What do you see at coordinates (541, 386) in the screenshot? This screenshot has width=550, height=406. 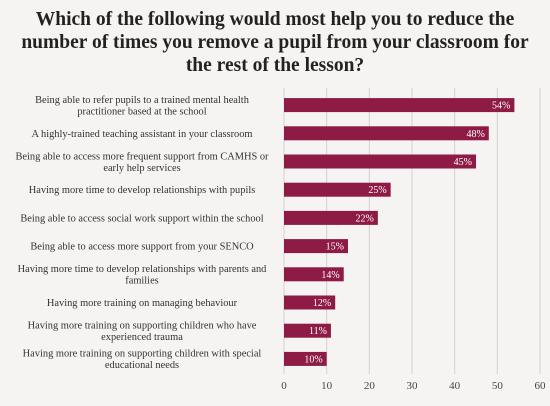 I see `x-tick-label: 60` at bounding box center [541, 386].